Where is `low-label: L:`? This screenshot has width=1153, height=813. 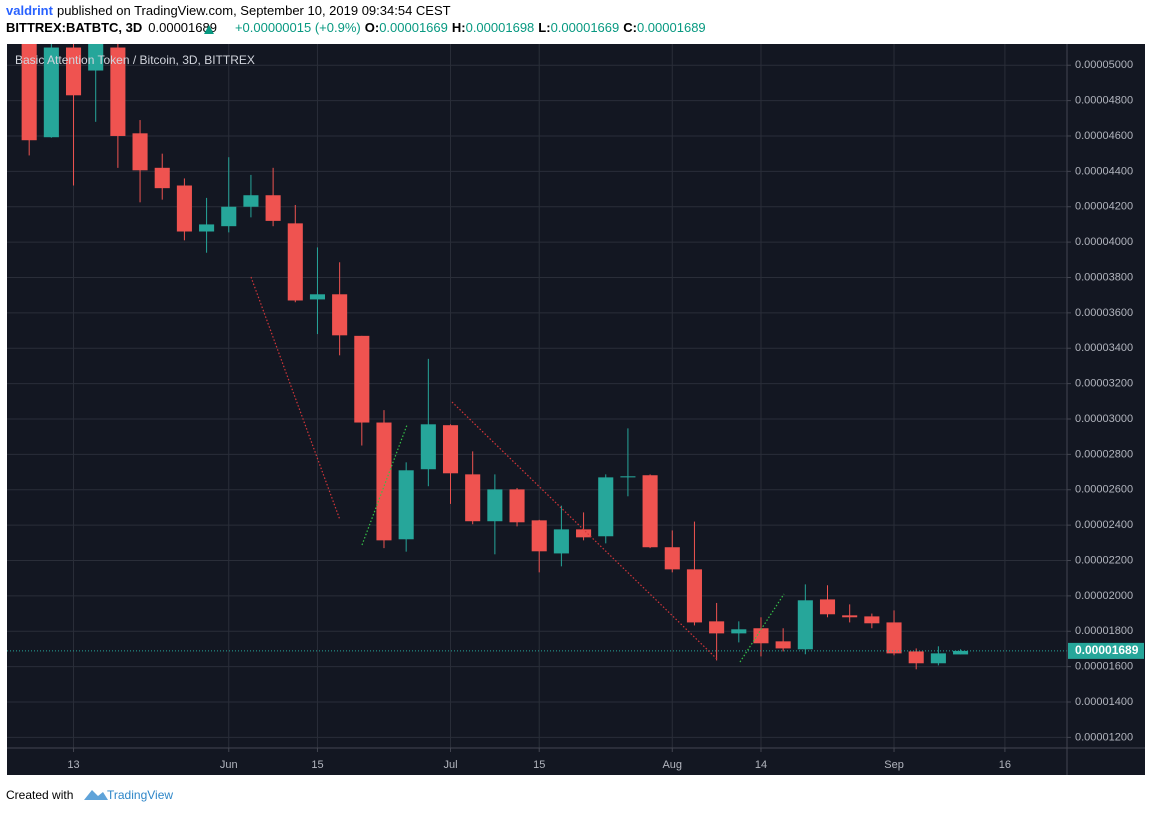 low-label: L: is located at coordinates (544, 27).